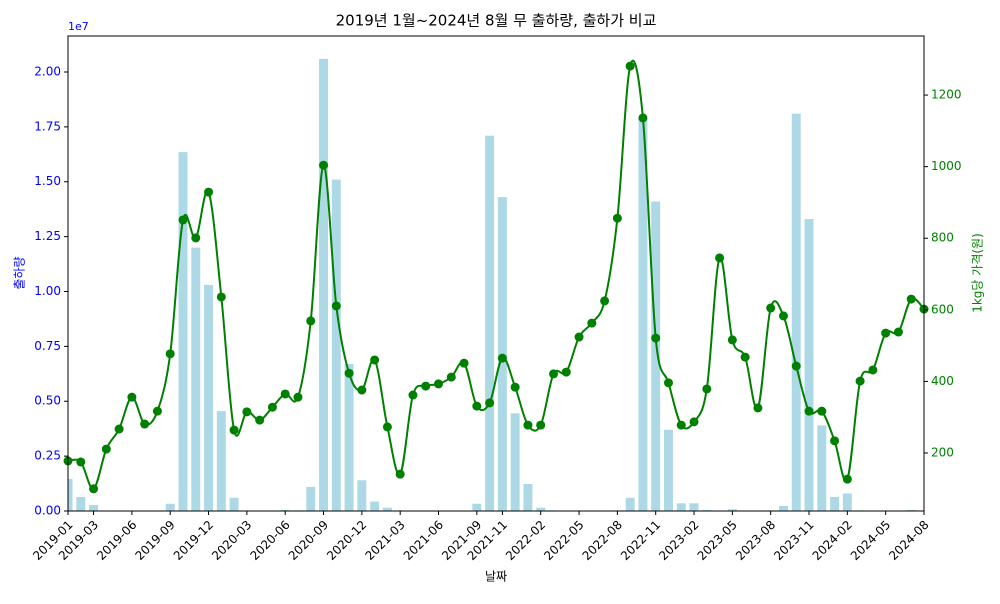 The height and width of the screenshot is (604, 1000). Describe the element at coordinates (47, 126) in the screenshot. I see `y-tick-label: 1.75` at that location.